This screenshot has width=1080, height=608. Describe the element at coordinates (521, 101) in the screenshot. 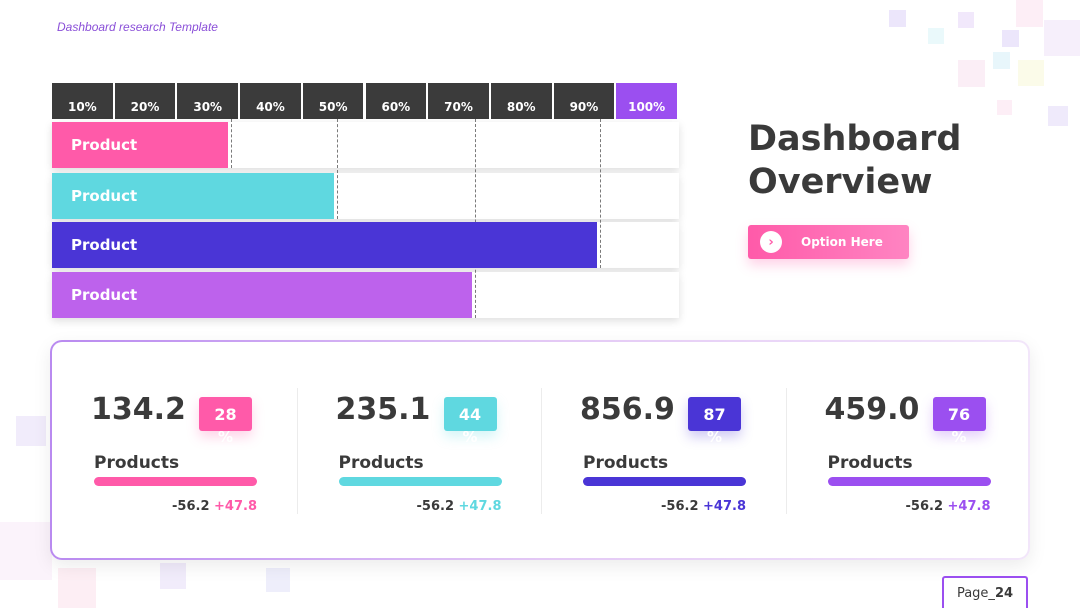

I see `x-tick-label: 80%` at that location.